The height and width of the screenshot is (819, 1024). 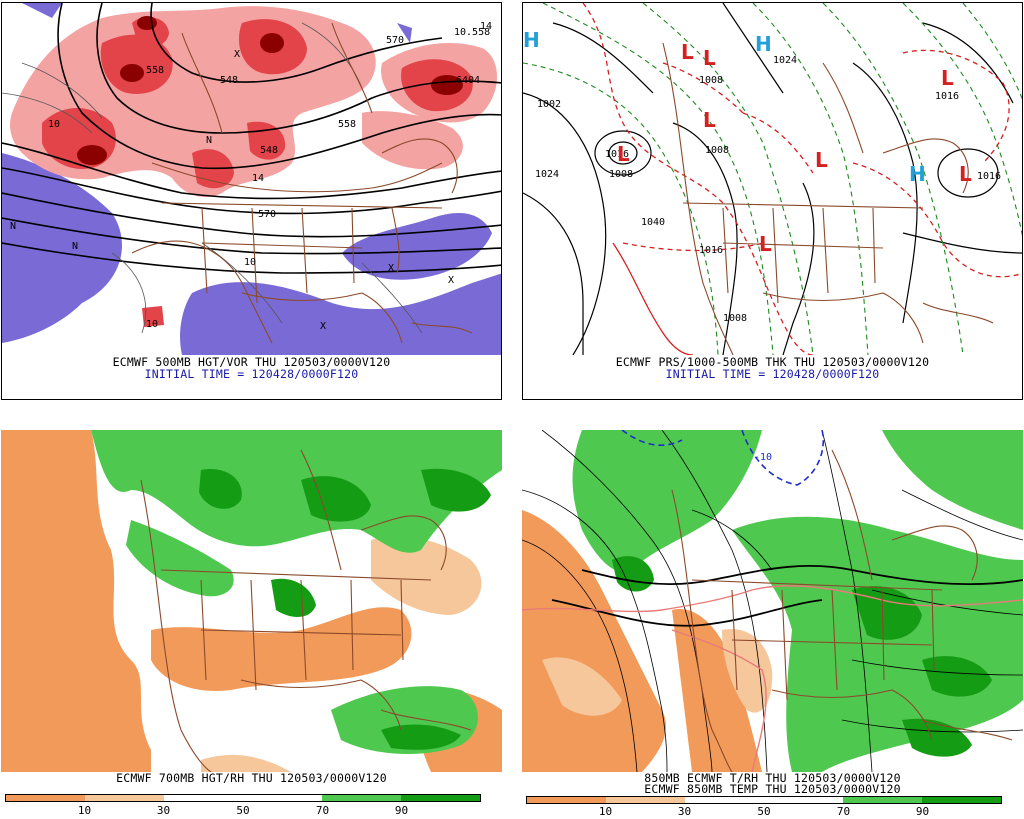 I want to click on panel-title: 850MB ECMWF T/RH THU 120503/0000V120, so click(x=772, y=778).